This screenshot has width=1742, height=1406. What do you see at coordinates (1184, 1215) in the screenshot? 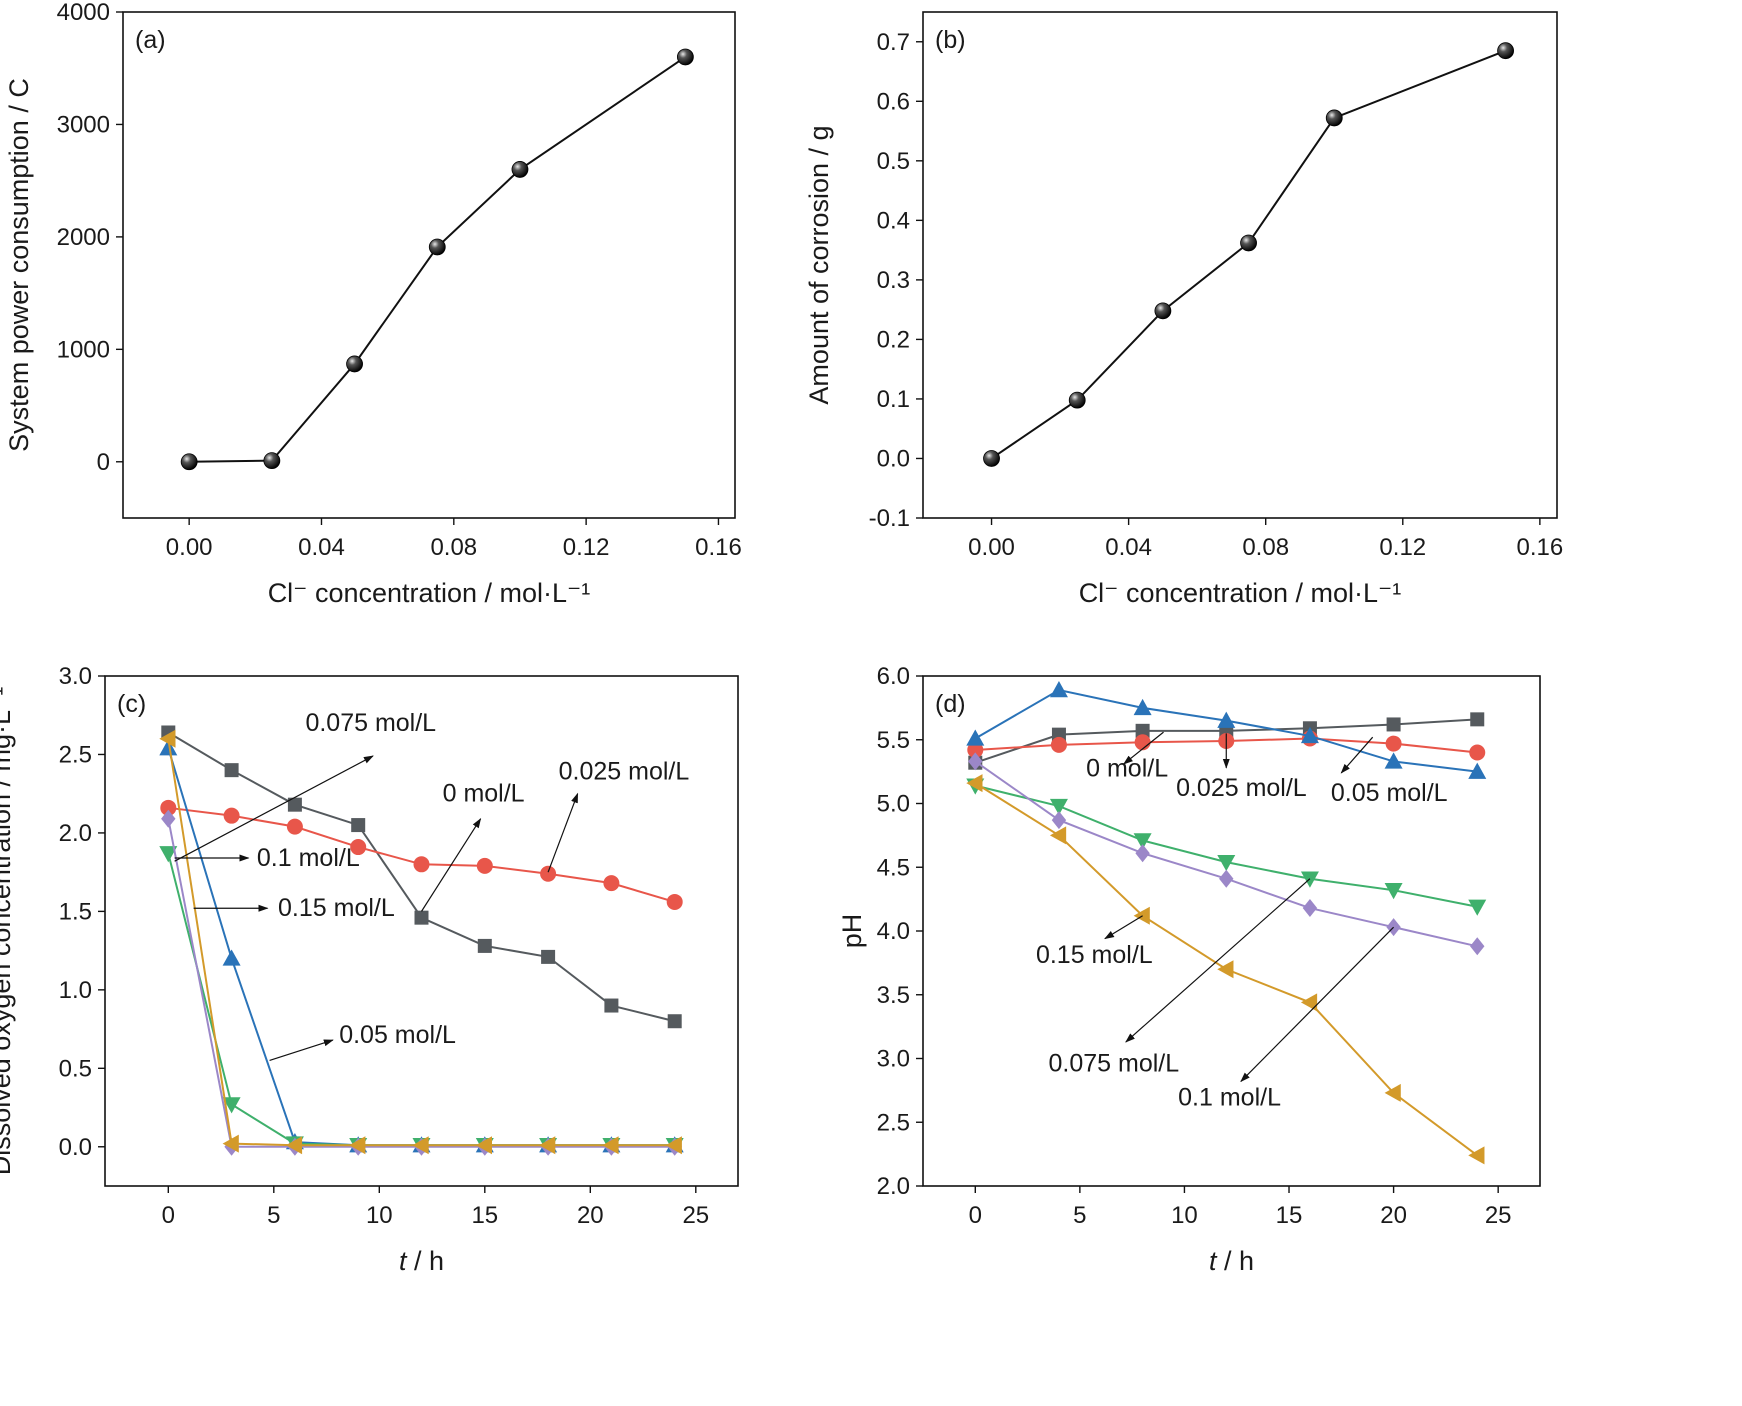
I see `x-tick-label: 10` at bounding box center [1184, 1215].